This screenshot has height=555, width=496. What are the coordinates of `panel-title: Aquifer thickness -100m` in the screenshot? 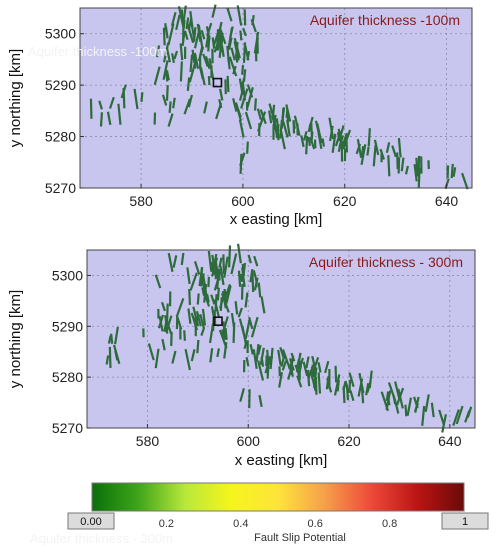 It's located at (385, 20).